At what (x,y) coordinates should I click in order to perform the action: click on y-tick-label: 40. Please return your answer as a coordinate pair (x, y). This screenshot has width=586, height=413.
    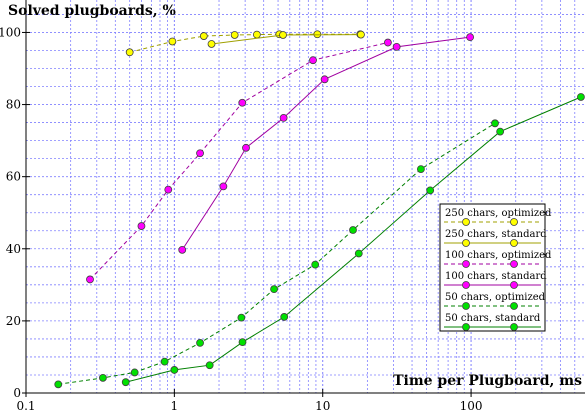
    Looking at the image, I should click on (13, 249).